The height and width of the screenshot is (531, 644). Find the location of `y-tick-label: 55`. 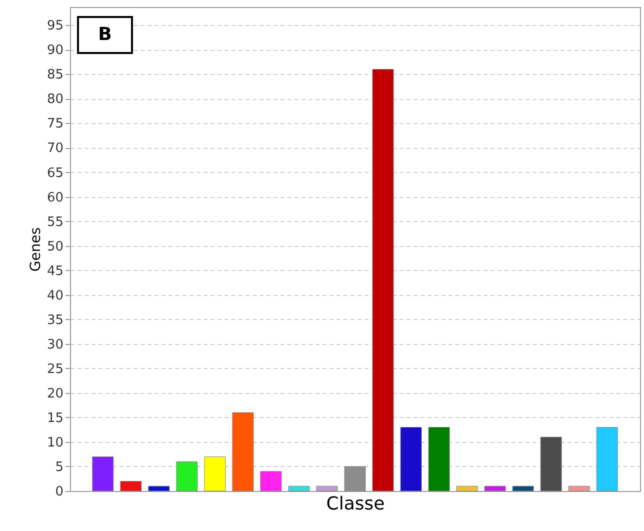

y-tick-label: 55 is located at coordinates (55, 222).